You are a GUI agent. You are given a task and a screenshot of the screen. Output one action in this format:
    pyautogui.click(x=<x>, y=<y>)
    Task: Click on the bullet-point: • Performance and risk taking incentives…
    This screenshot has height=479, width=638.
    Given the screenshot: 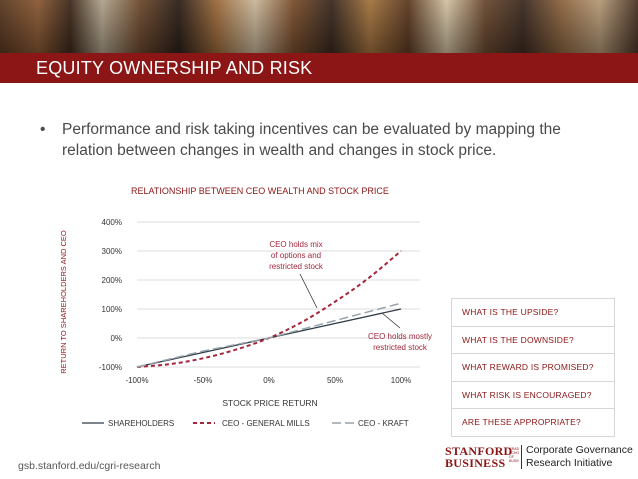 What is the action you would take?
    pyautogui.click(x=320, y=140)
    